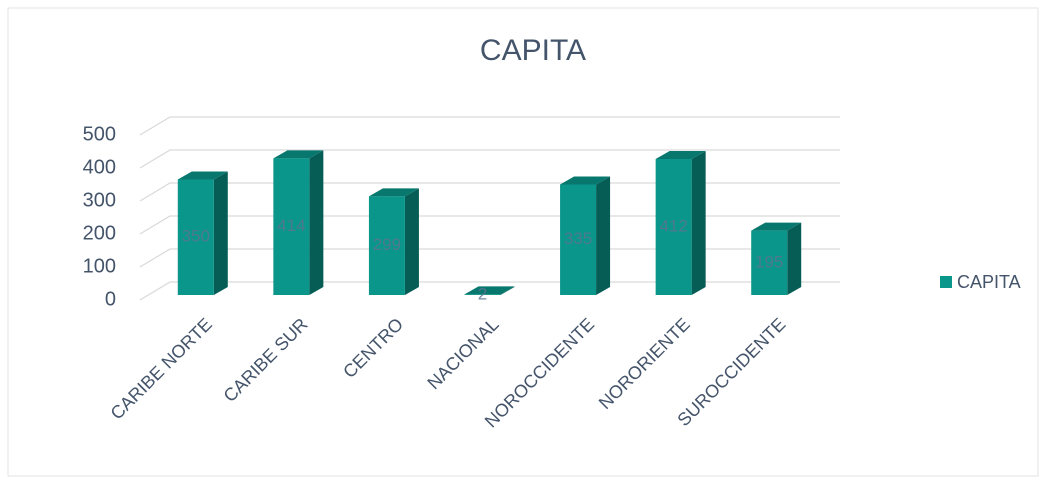 The height and width of the screenshot is (481, 1047). I want to click on y-tick-label: 400, so click(99, 167).